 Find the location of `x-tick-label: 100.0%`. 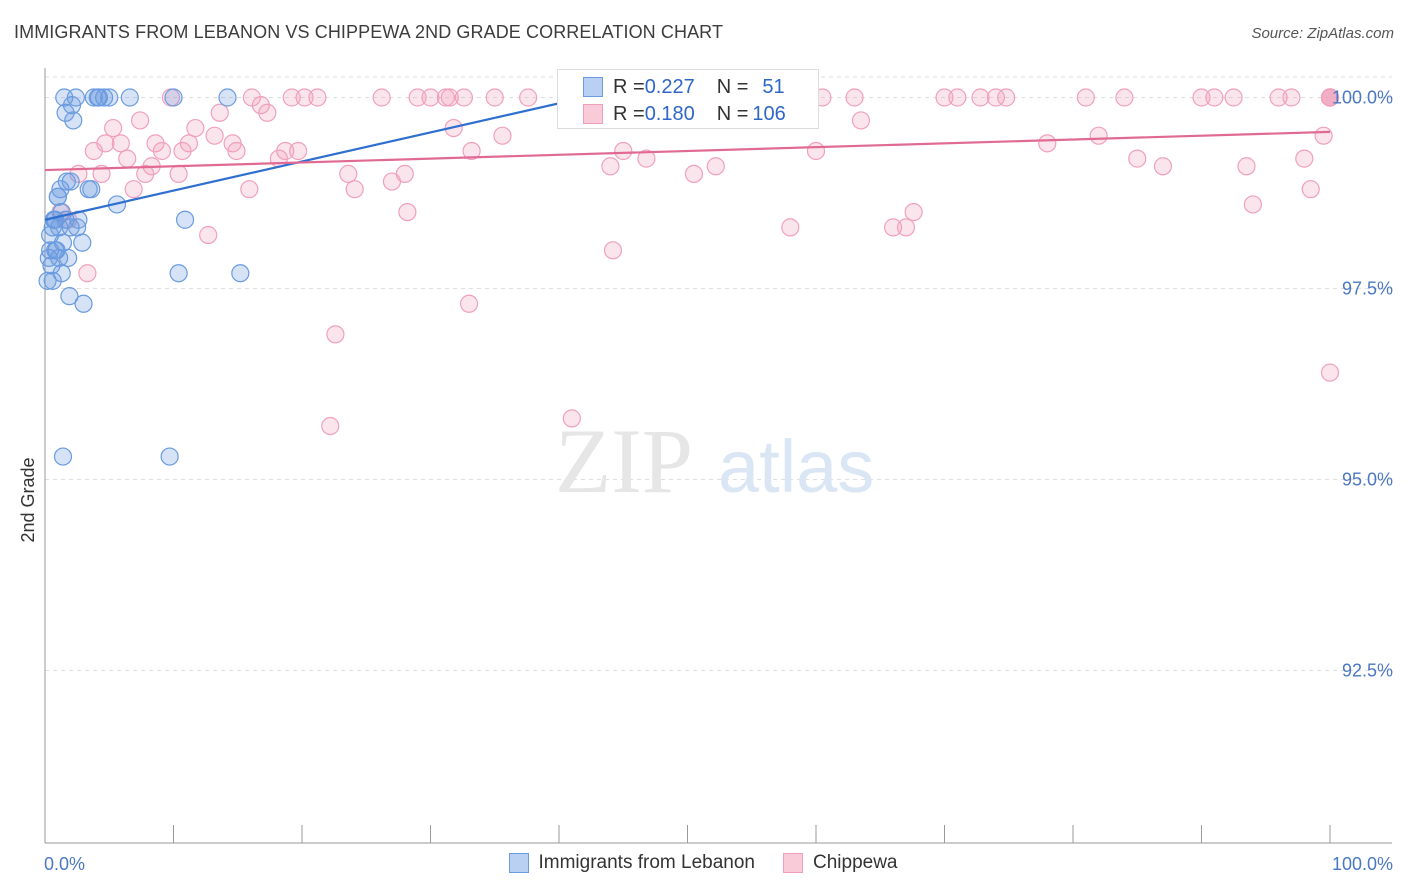

x-tick-label: 100.0% is located at coordinates (1362, 864).